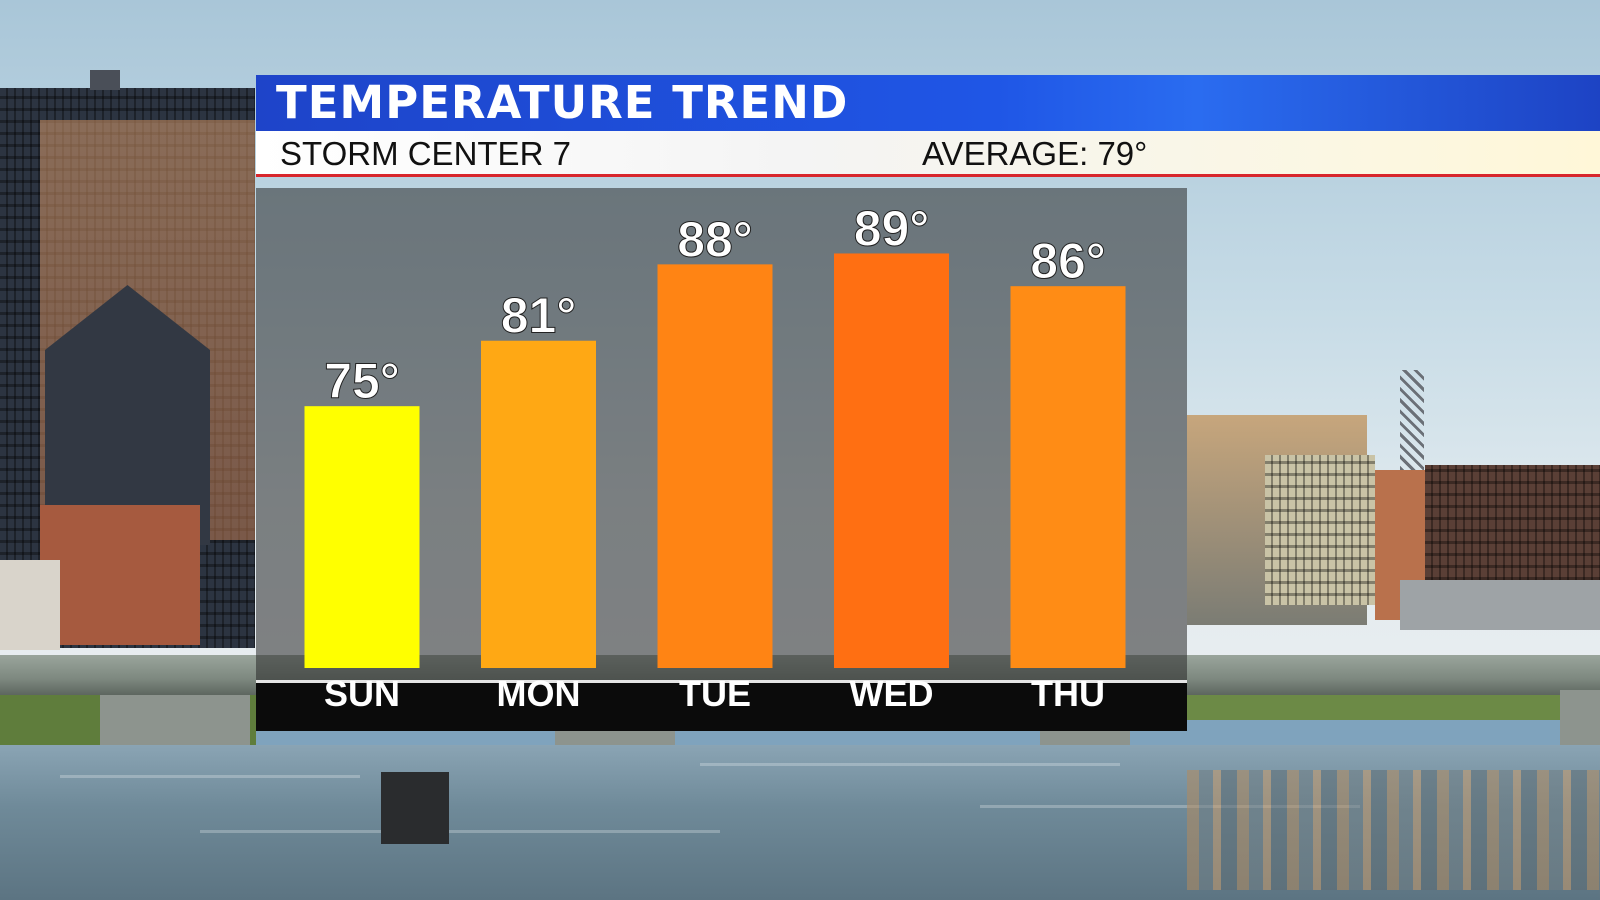 The width and height of the screenshot is (1600, 900). I want to click on x-tick-thu: THU, so click(1068, 693).